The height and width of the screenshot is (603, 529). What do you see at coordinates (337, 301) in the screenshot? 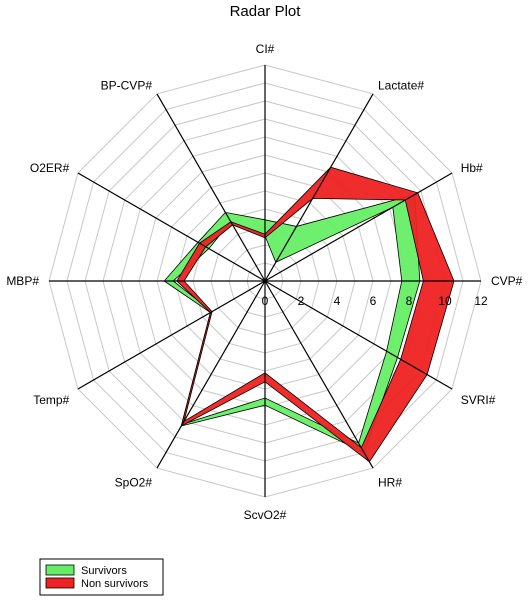
I see `radial-tick-label: 4` at bounding box center [337, 301].